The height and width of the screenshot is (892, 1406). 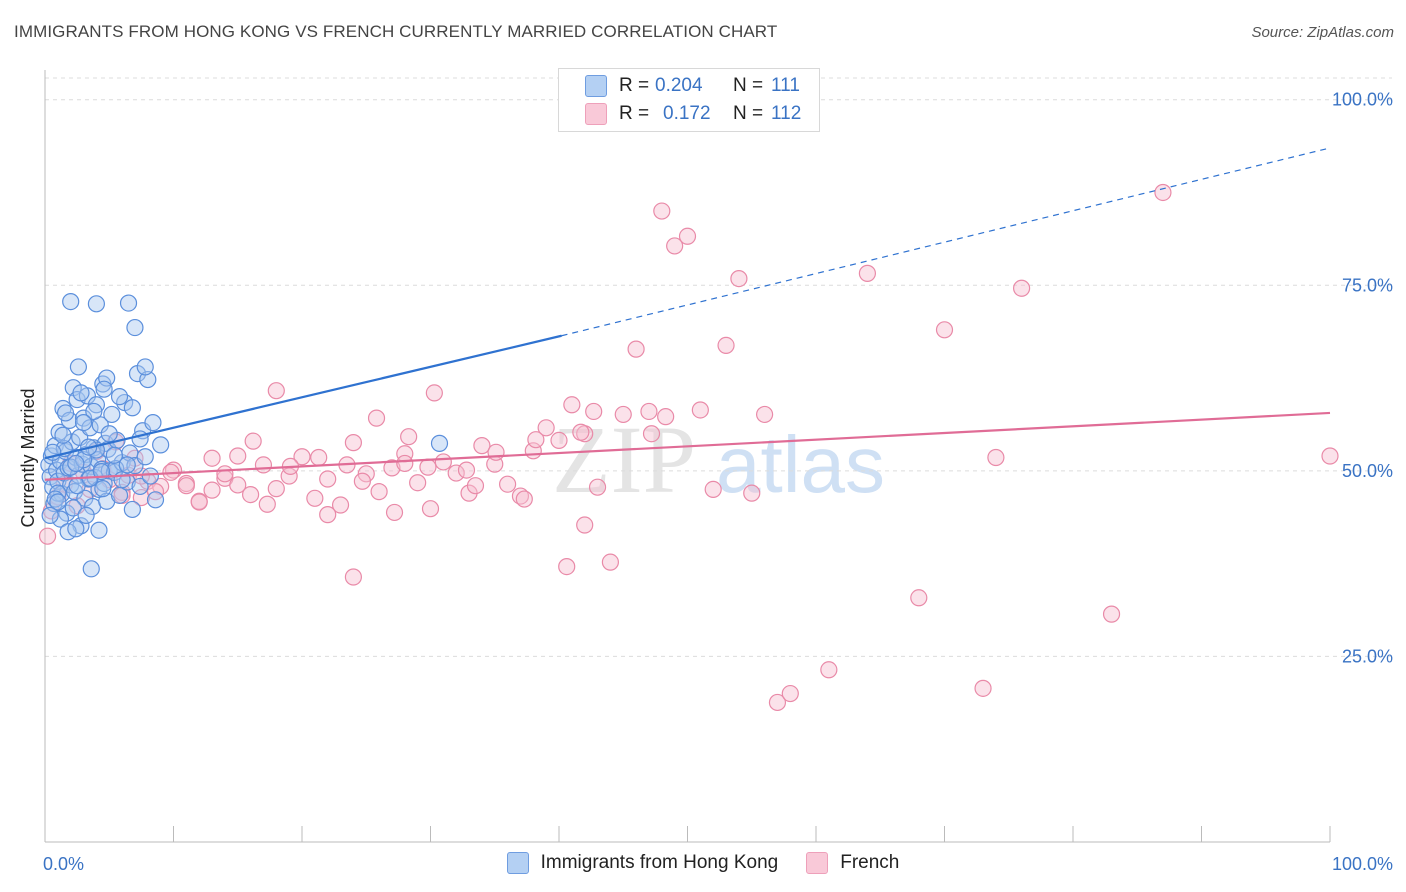 I want to click on legend-n-value: 112, so click(x=786, y=113).